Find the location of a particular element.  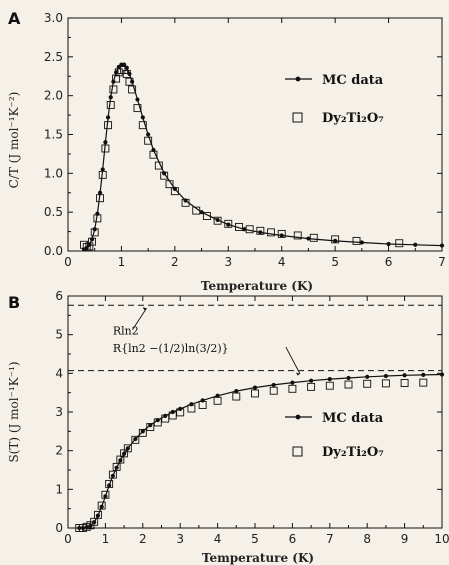

panel-a-letter: A is located at coordinates (14, 18).